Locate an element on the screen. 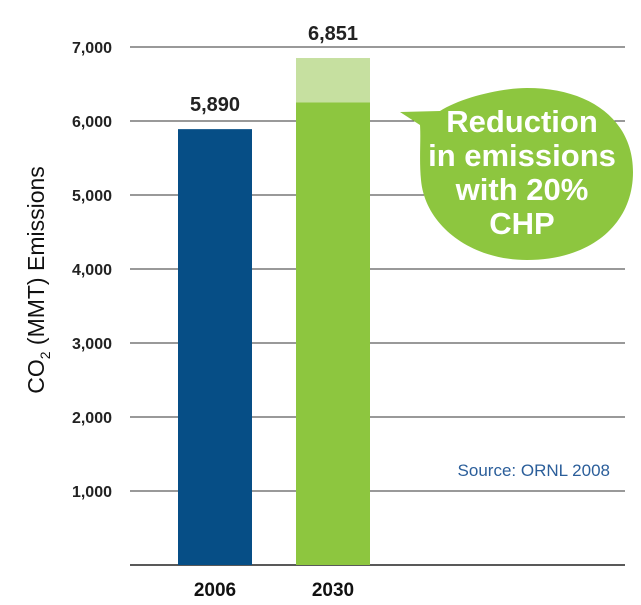  reduction-callout: Reduction in emissions with 20% CHP is located at coordinates (516, 174).